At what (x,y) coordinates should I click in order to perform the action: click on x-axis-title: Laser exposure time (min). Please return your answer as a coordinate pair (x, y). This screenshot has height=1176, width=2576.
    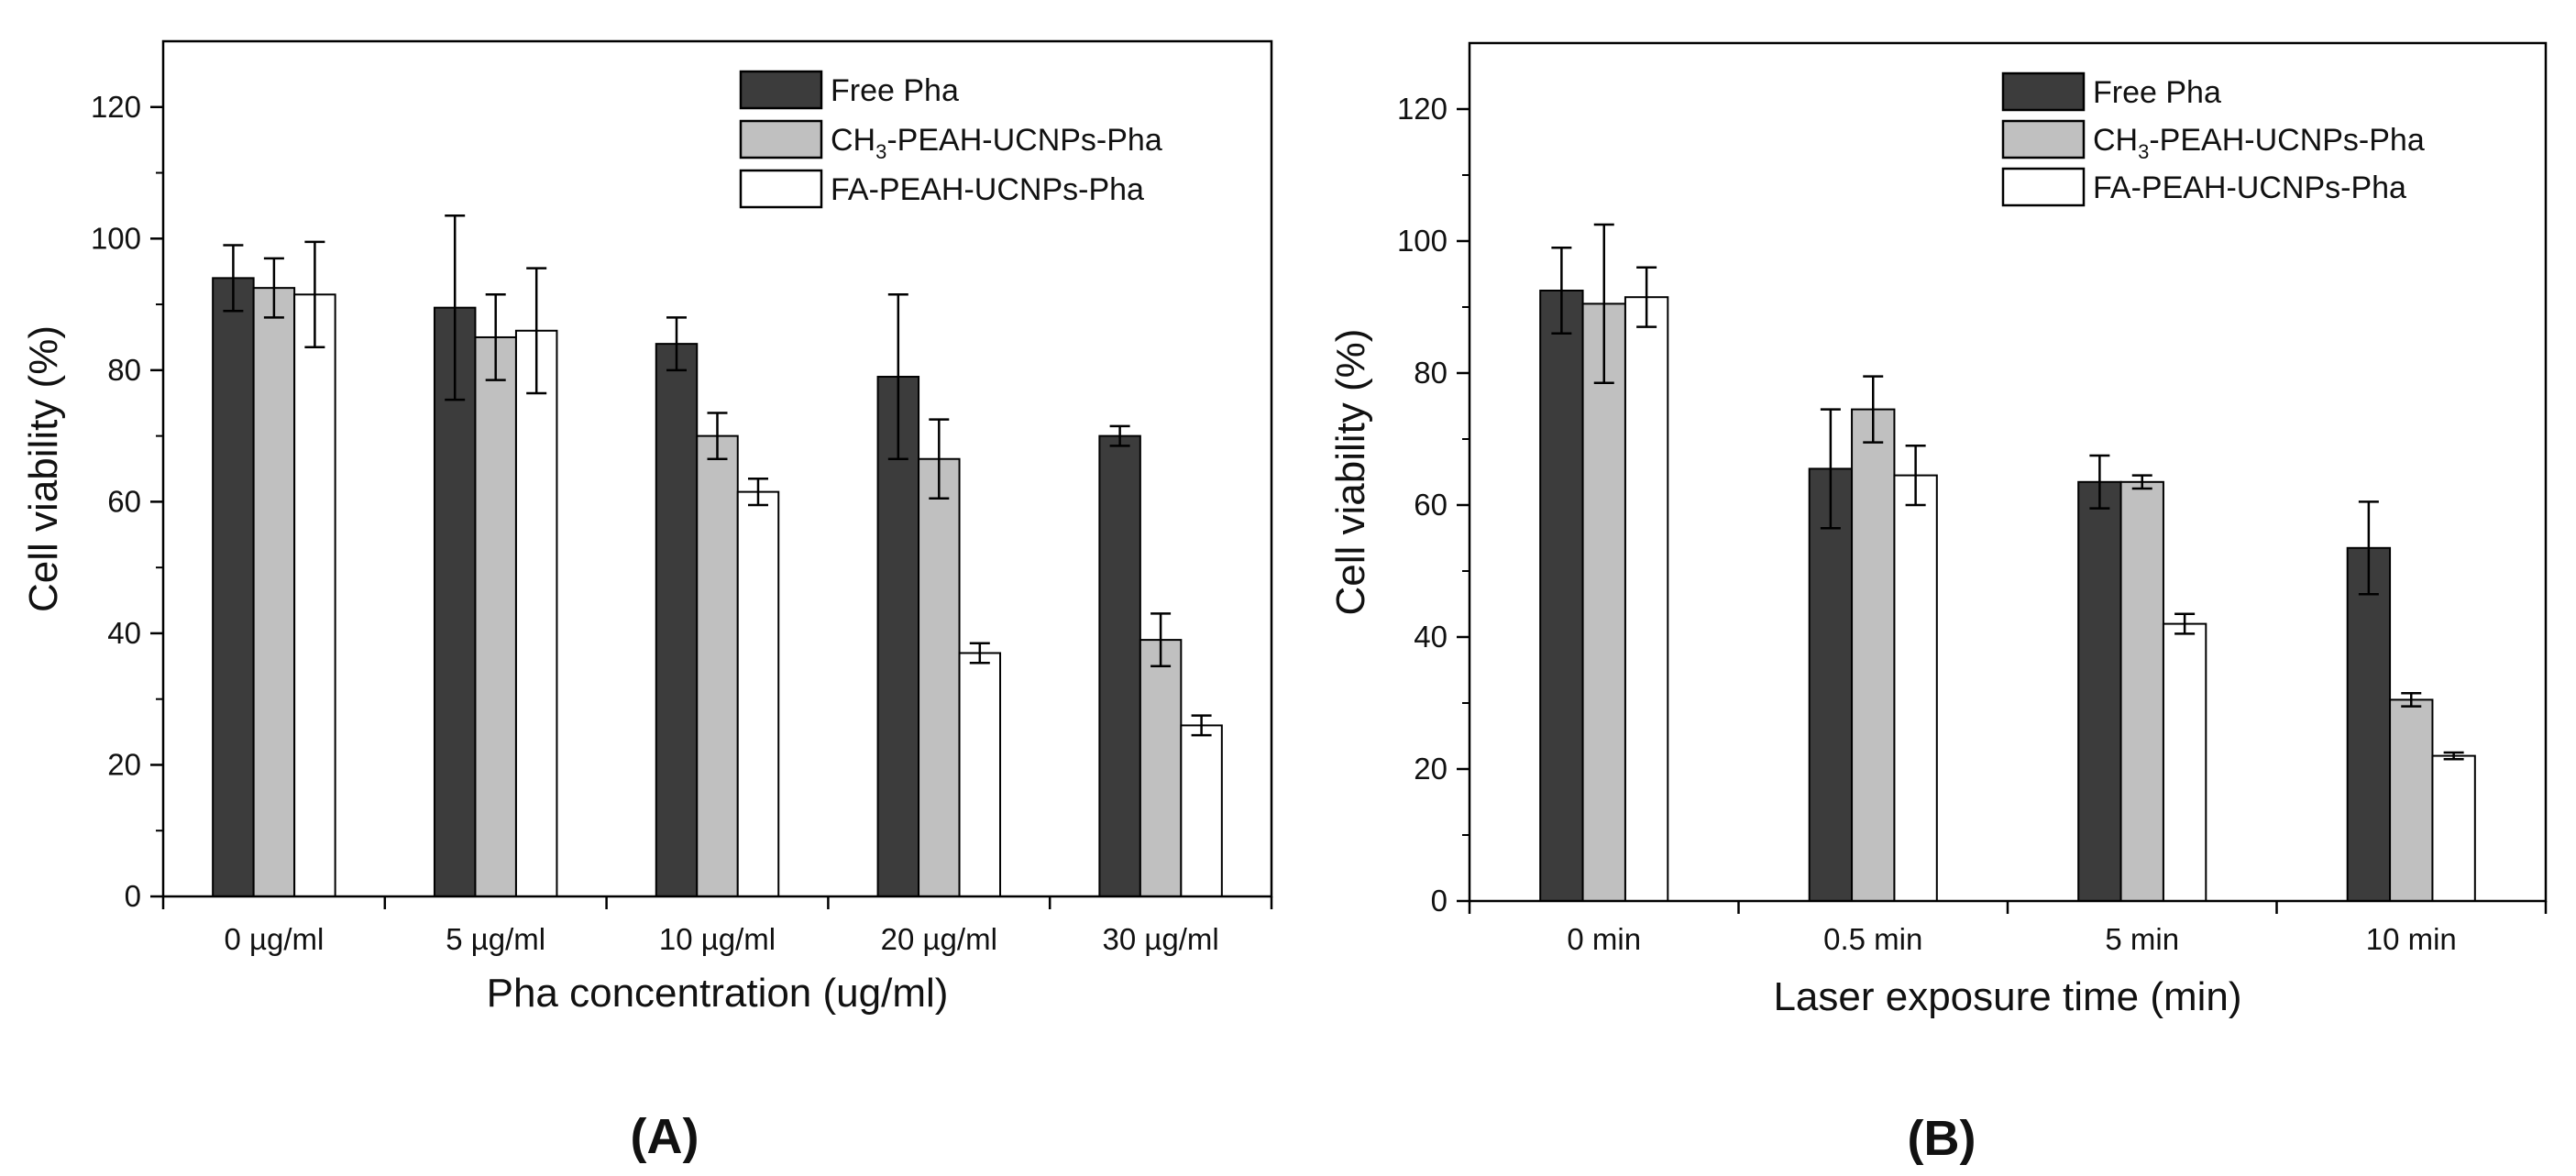
    Looking at the image, I should click on (2007, 996).